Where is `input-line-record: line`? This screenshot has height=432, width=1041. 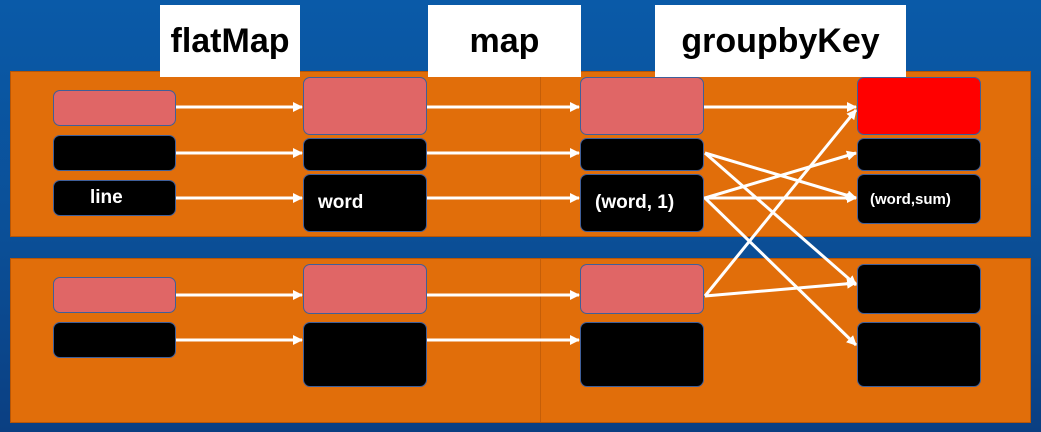
input-line-record: line is located at coordinates (114, 198).